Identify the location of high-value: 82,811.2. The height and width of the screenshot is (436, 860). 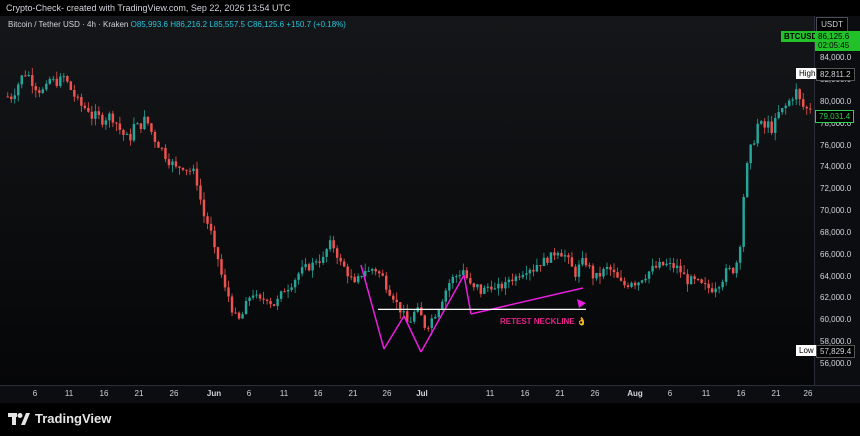
(835, 74).